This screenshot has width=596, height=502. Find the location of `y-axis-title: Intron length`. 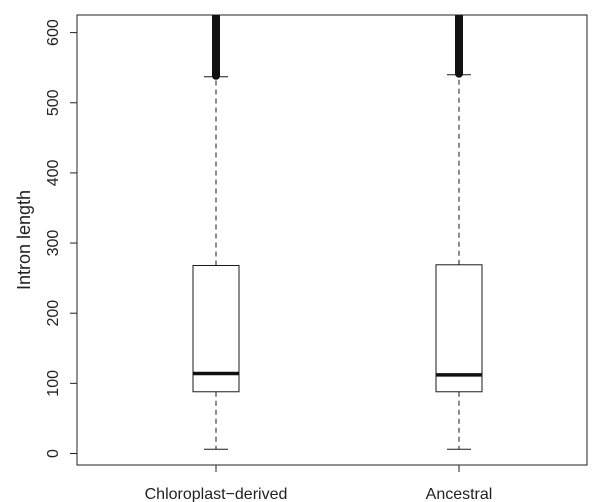

y-axis-title: Intron length is located at coordinates (24, 240).